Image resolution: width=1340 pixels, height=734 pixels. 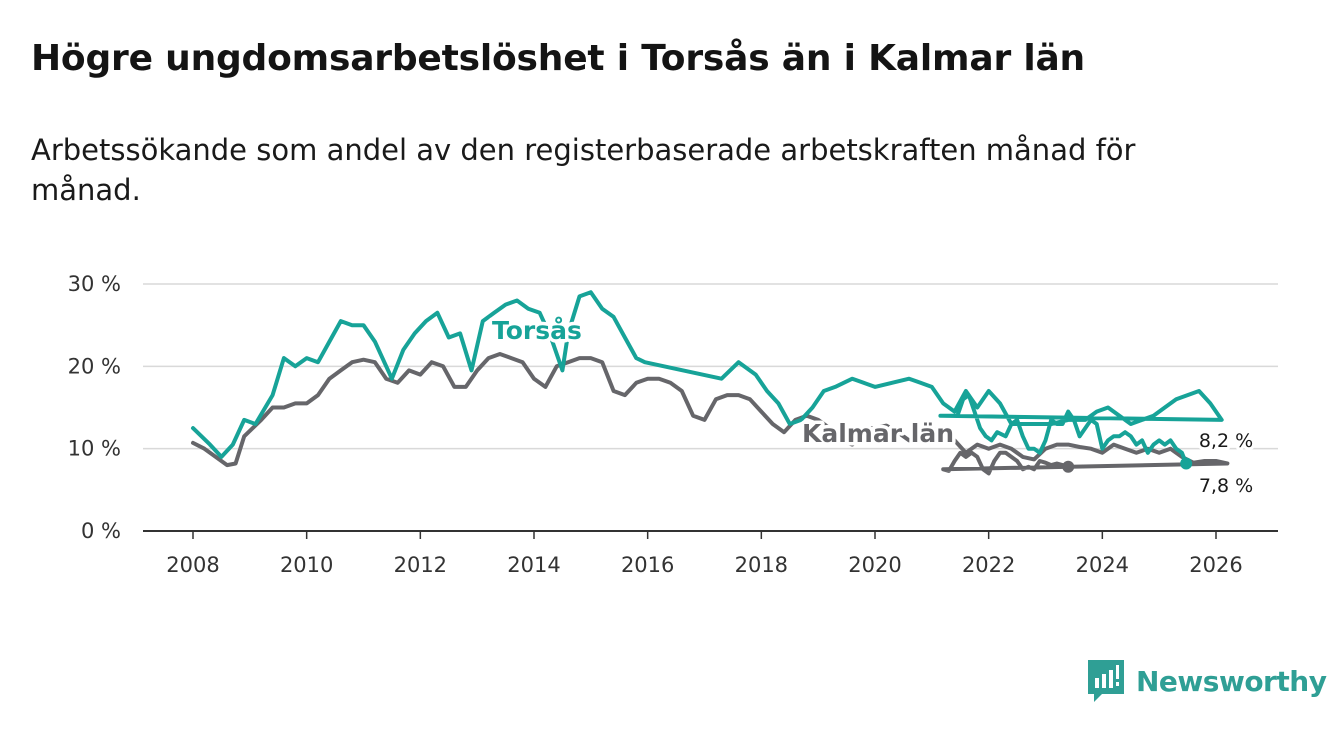 What do you see at coordinates (306, 565) in the screenshot?
I see `x-tick-label: 2010` at bounding box center [306, 565].